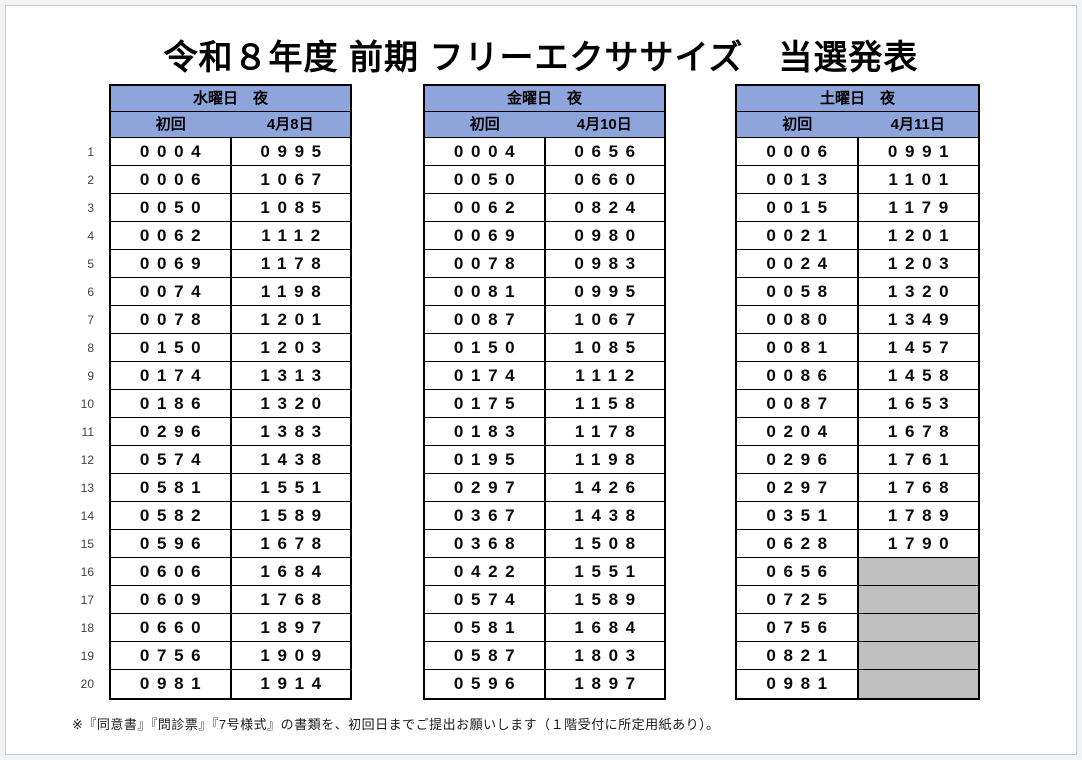  I want to click on table-row: 0297 1426, so click(544, 488).